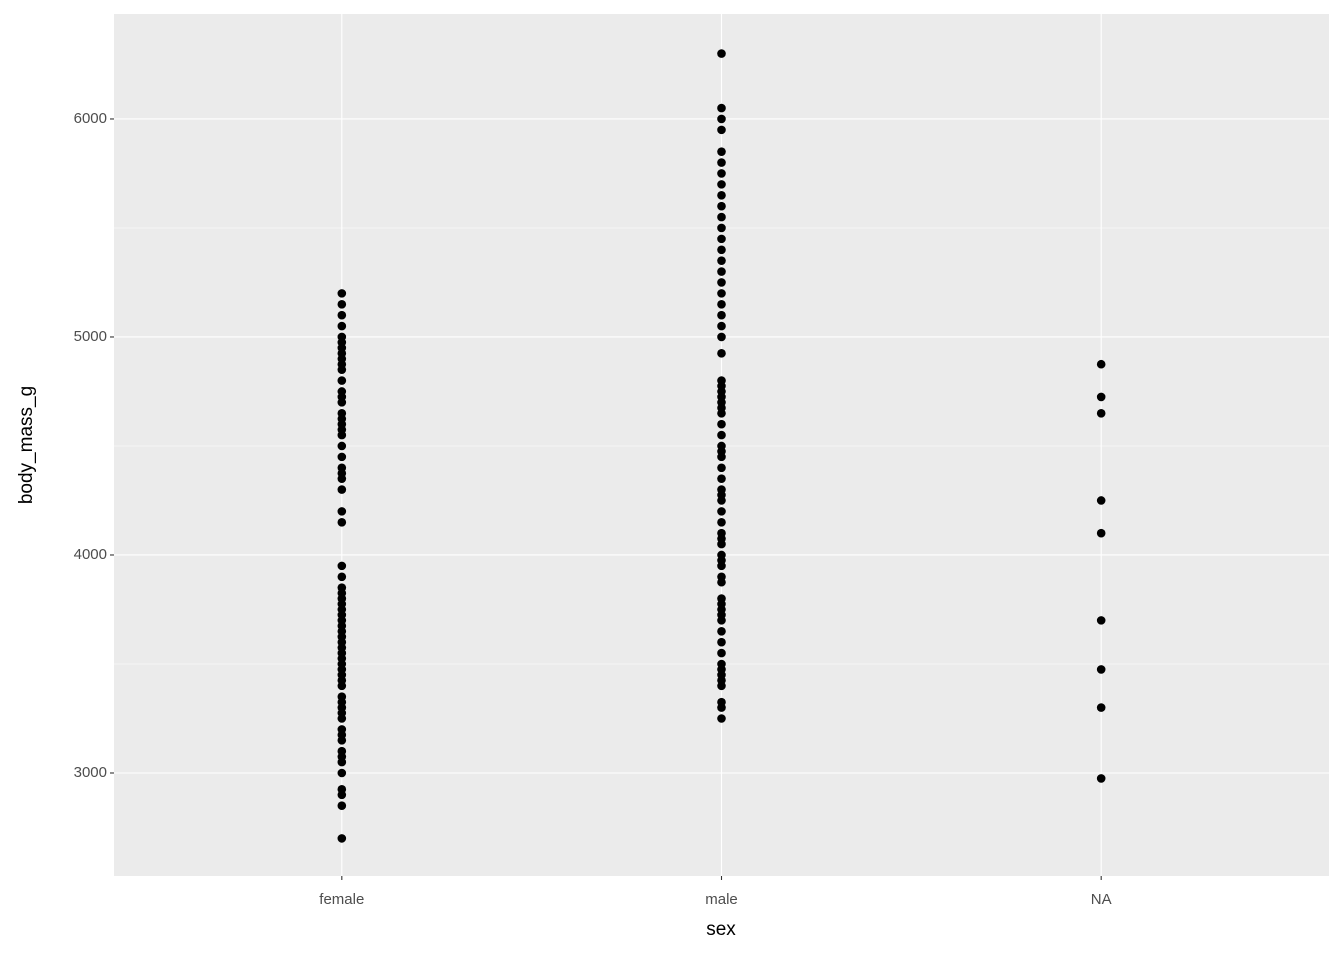 This screenshot has width=1344, height=960. What do you see at coordinates (90, 772) in the screenshot?
I see `y-tick-label: 3000` at bounding box center [90, 772].